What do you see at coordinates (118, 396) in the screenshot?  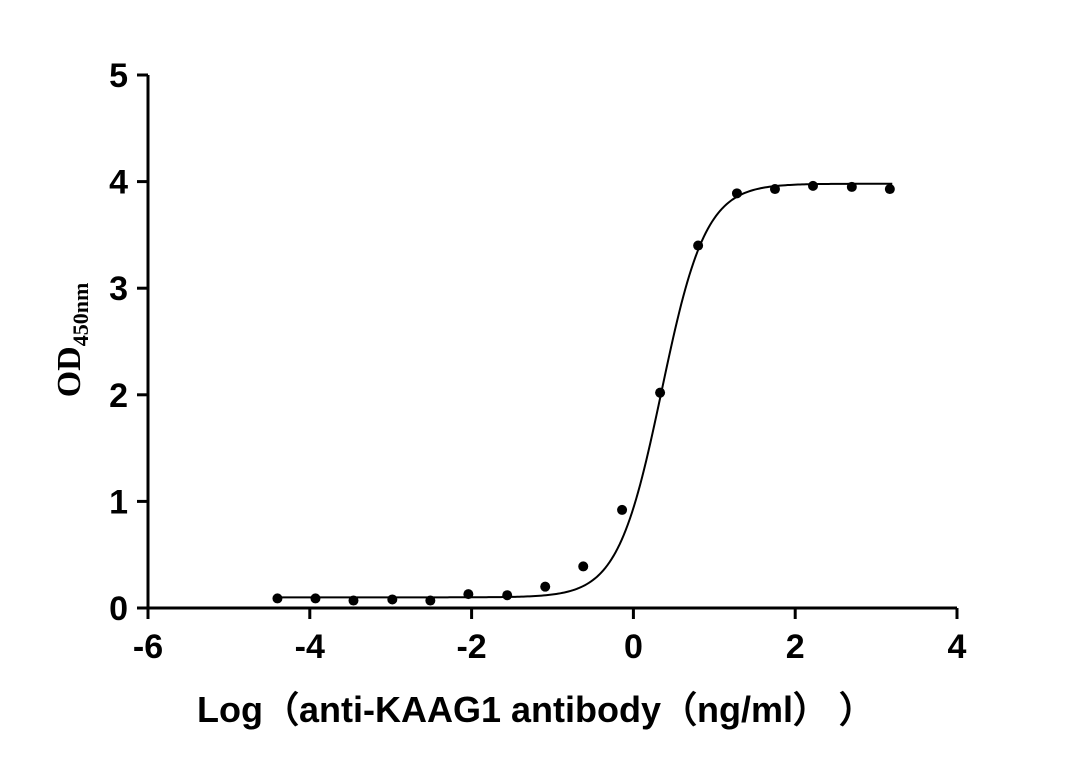 I see `y-tick-label: 2` at bounding box center [118, 396].